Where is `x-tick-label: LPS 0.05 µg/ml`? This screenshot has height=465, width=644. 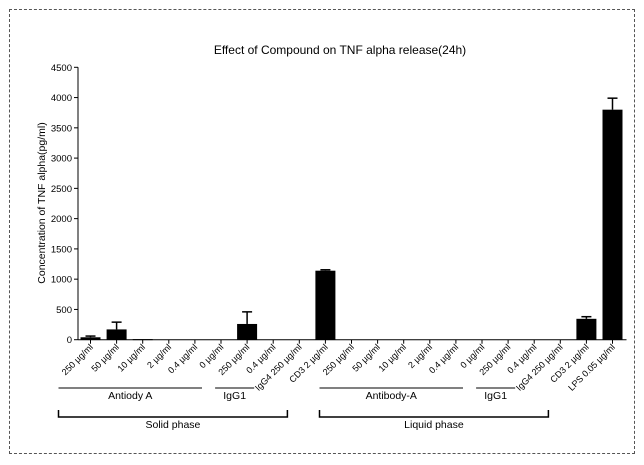 x-tick-label: LPS 0.05 µg/ml is located at coordinates (591, 367).